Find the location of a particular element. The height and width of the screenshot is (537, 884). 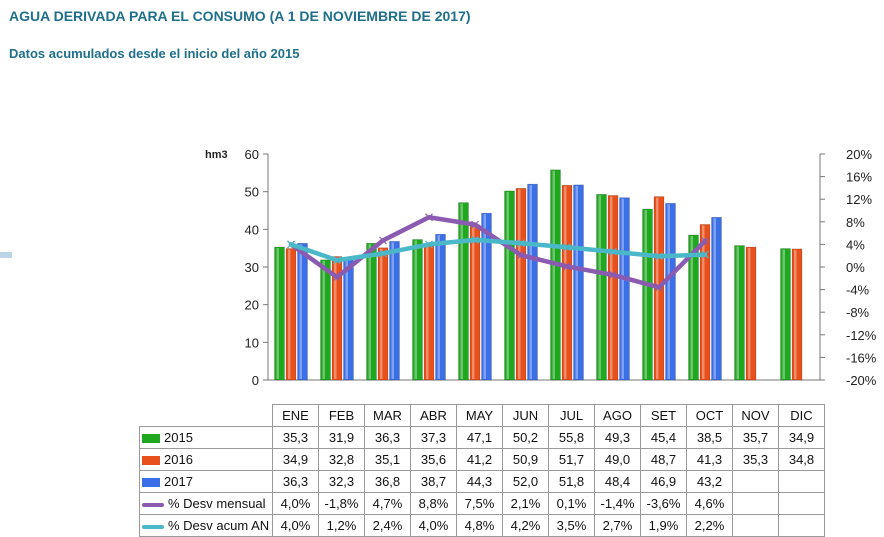

table-cell: 31,9 is located at coordinates (341, 437).